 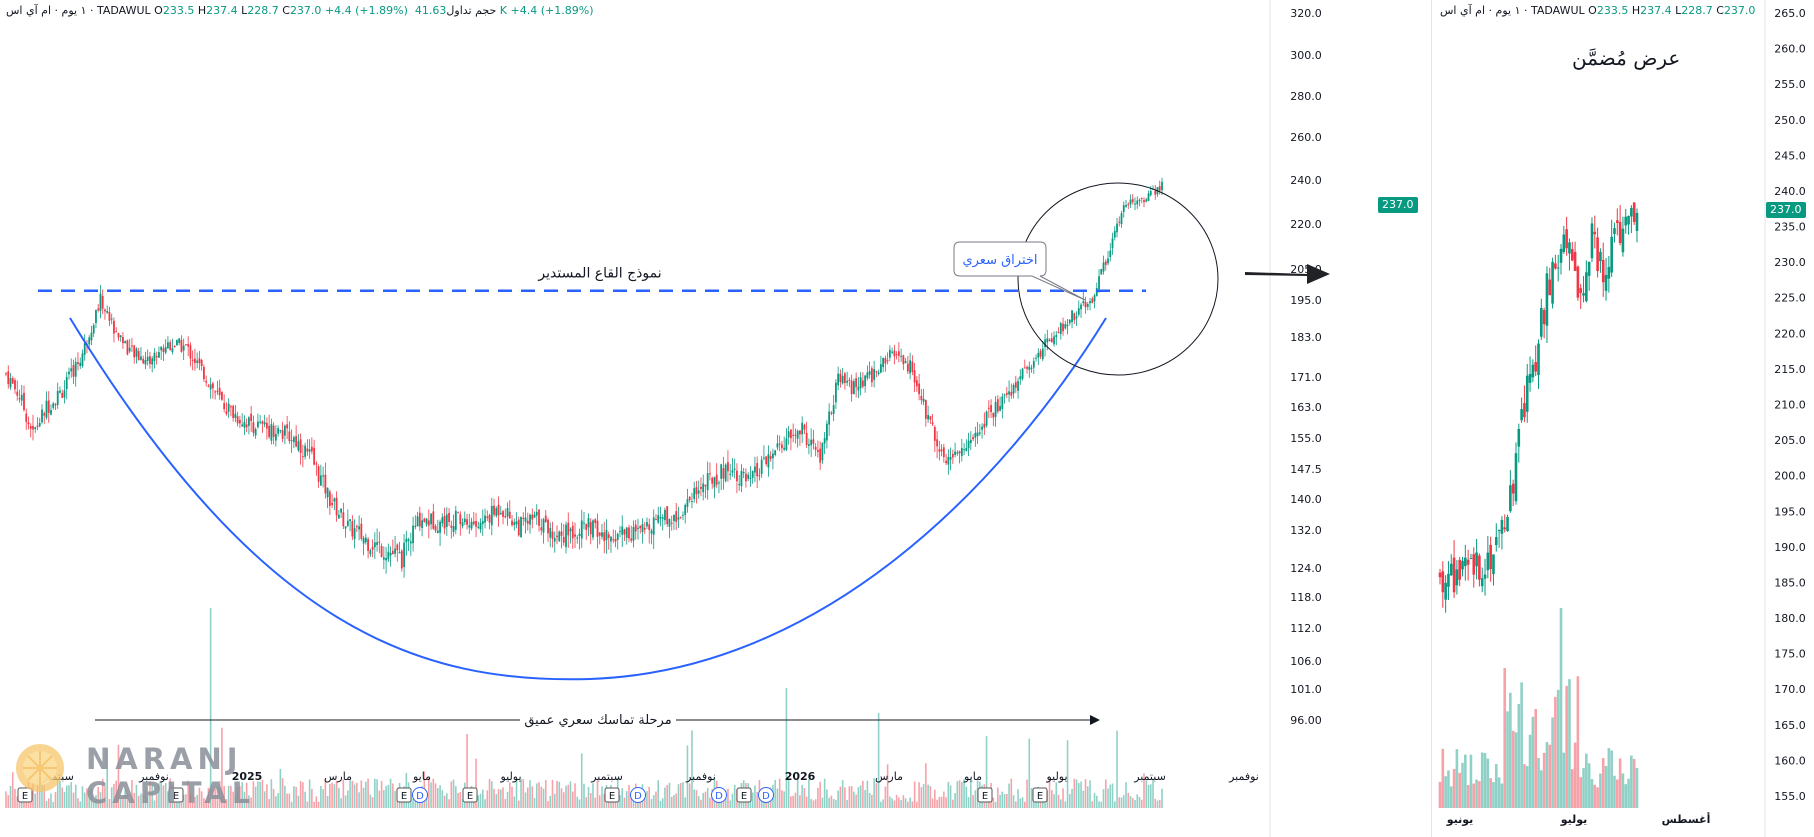 What do you see at coordinates (1790, 511) in the screenshot?
I see `zoom-price-tick-label: 195.0` at bounding box center [1790, 511].